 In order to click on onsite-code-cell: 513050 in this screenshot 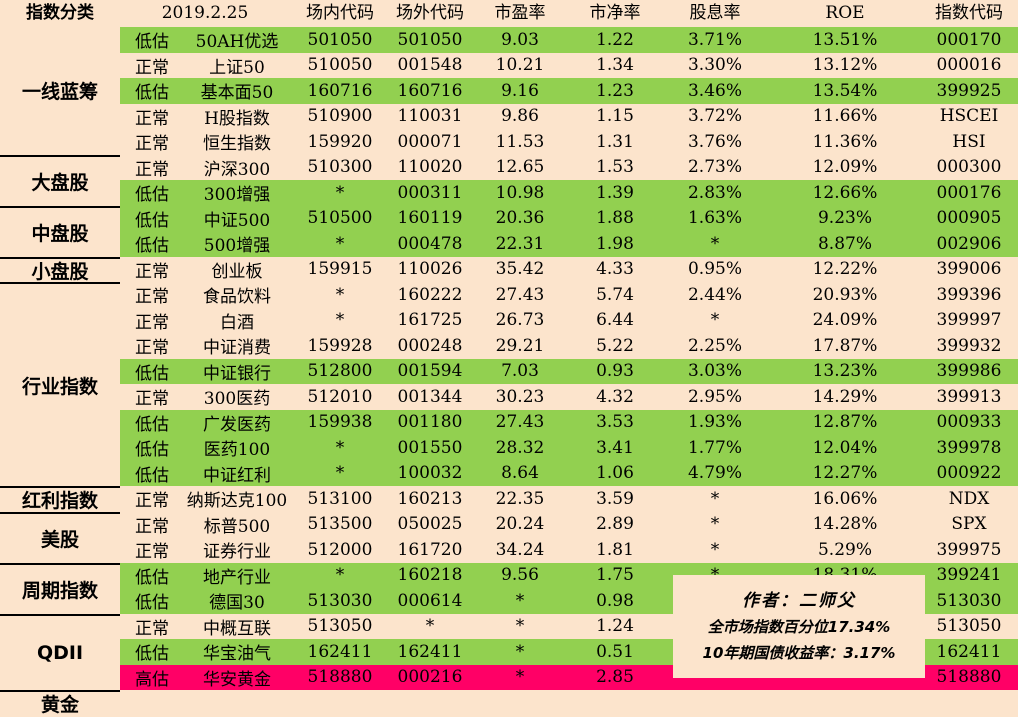, I will do `click(340, 626)`.